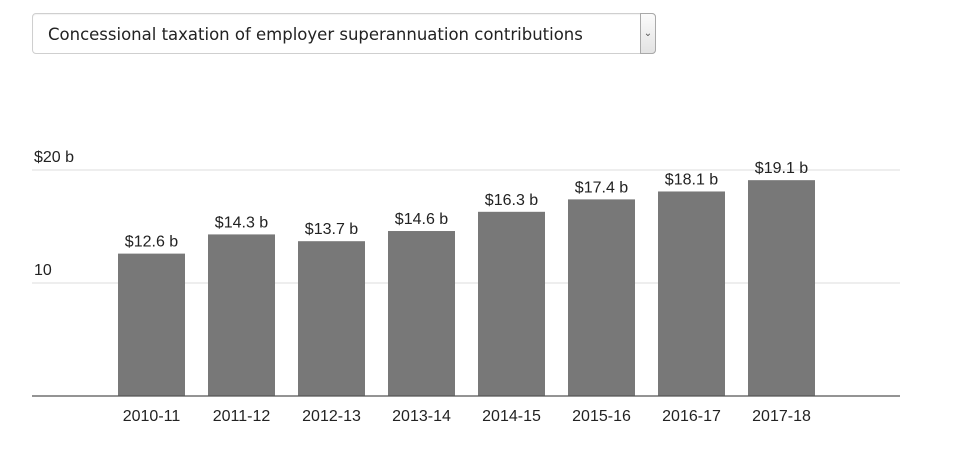  What do you see at coordinates (151, 242) in the screenshot?
I see `data-label: $12.6 b` at bounding box center [151, 242].